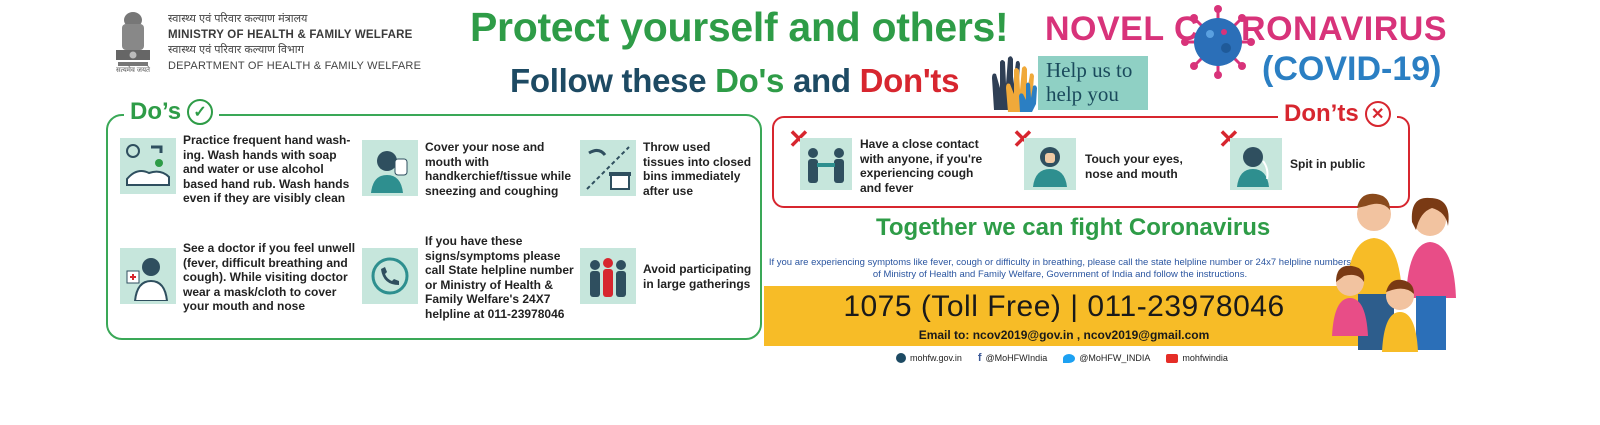 The height and width of the screenshot is (425, 1600). I want to click on twitter-link: @MoHFW_INDIA, so click(1106, 358).